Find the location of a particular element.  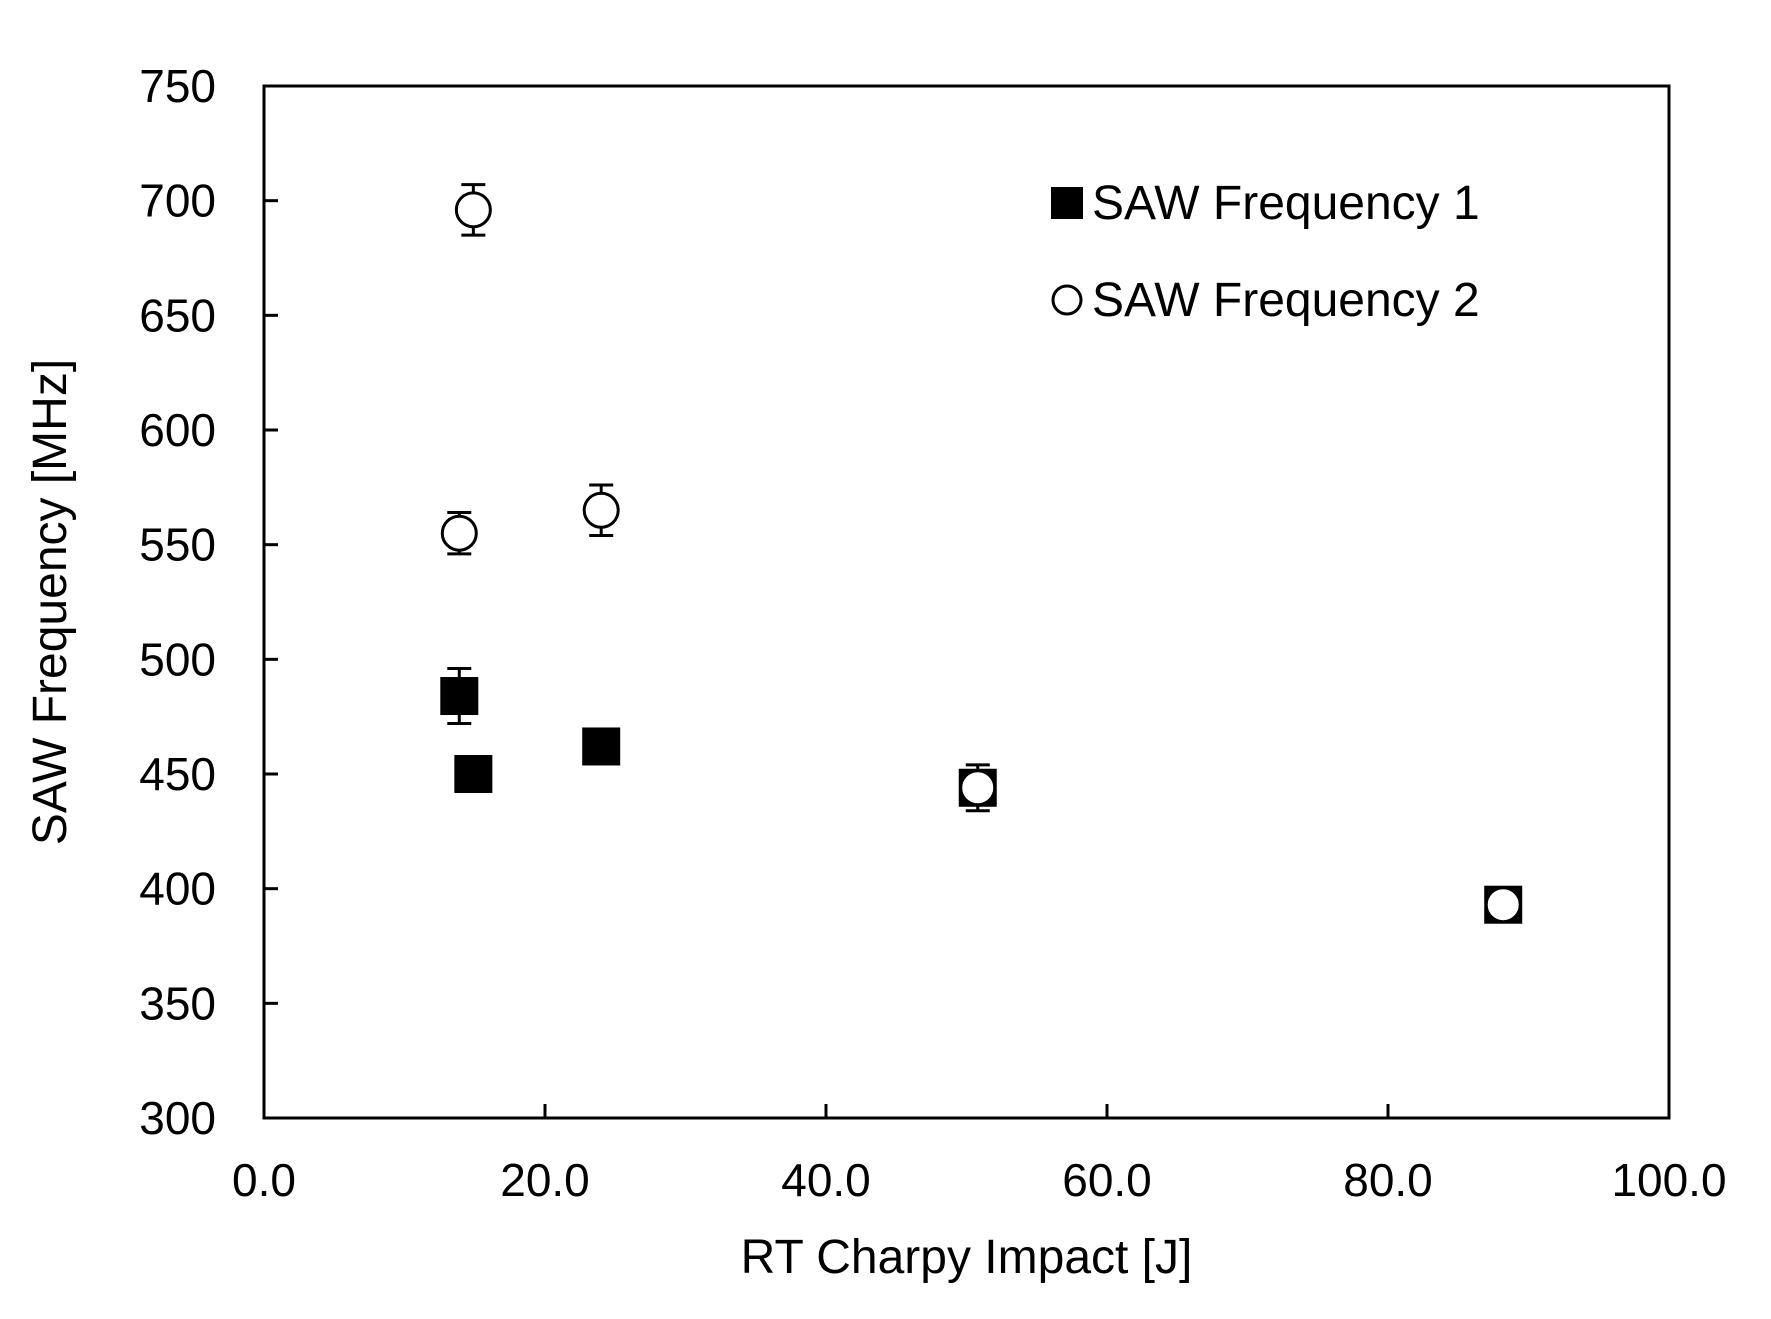

y-tick-label: 350 is located at coordinates (177, 1003).